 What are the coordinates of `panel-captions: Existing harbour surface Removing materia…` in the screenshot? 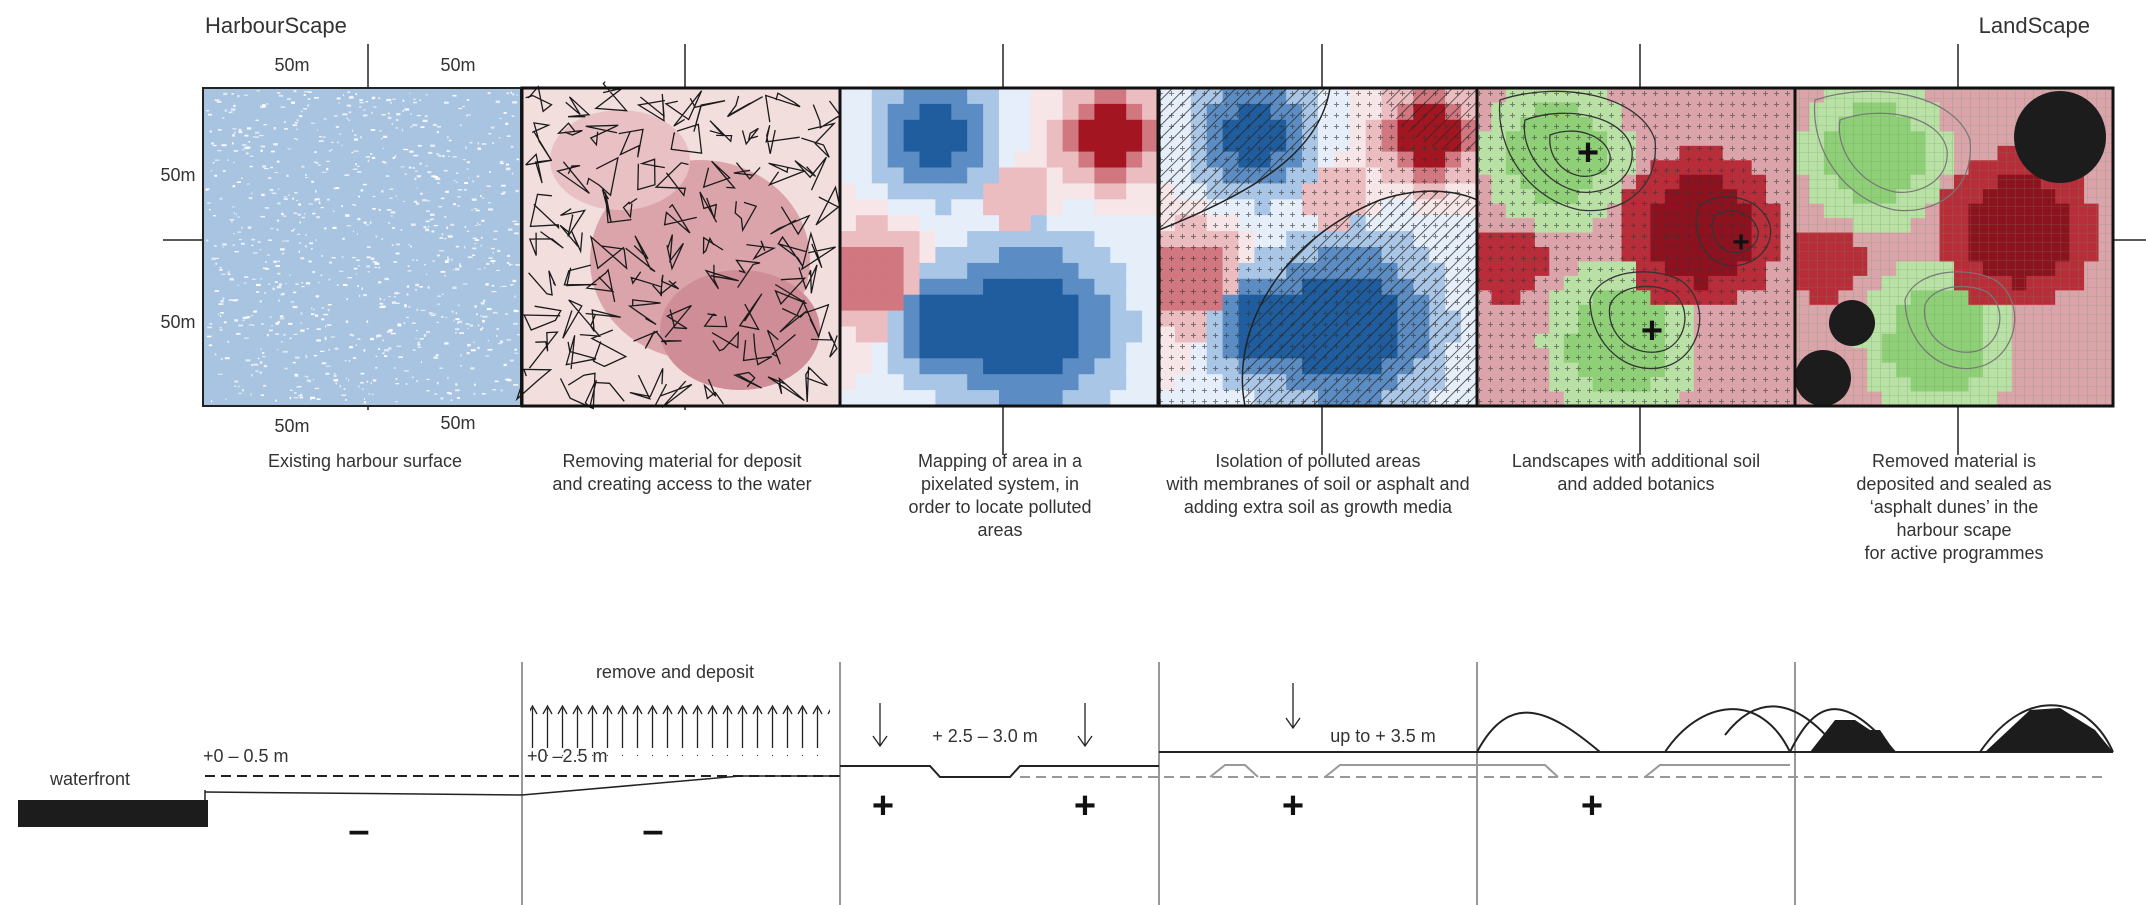 It's located at (1160, 507).